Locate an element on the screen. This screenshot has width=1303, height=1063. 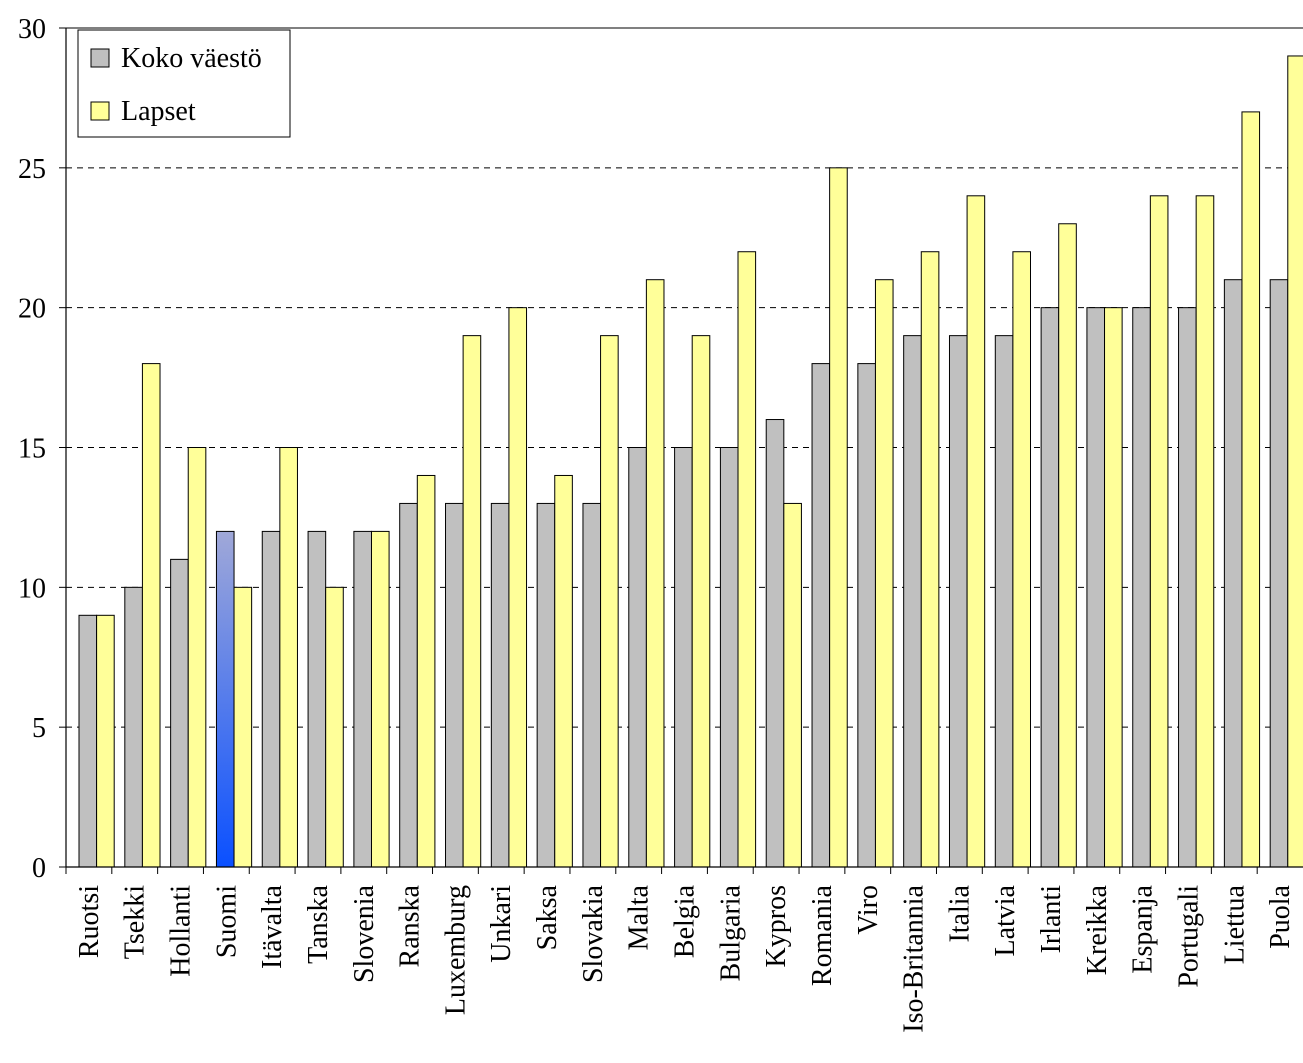
bar-koko-vaesto-suomi is located at coordinates (225, 699).